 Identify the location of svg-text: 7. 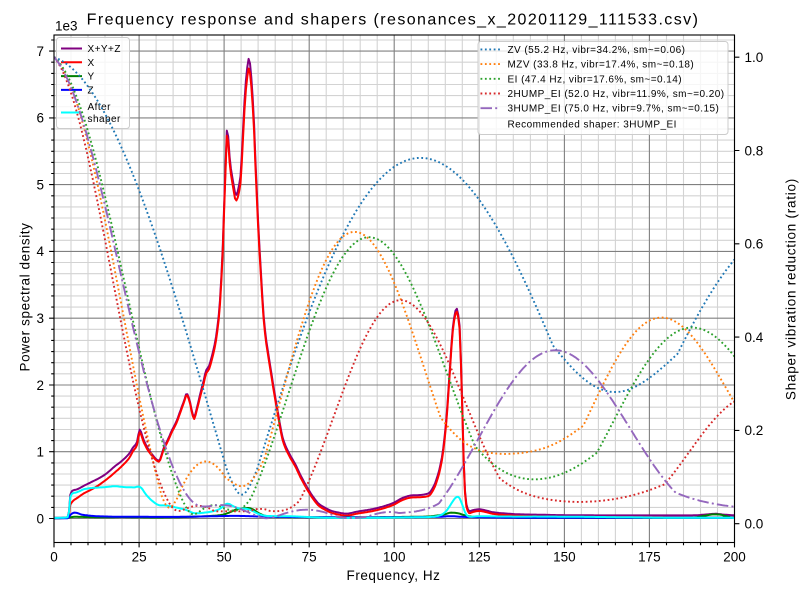
(40, 51).